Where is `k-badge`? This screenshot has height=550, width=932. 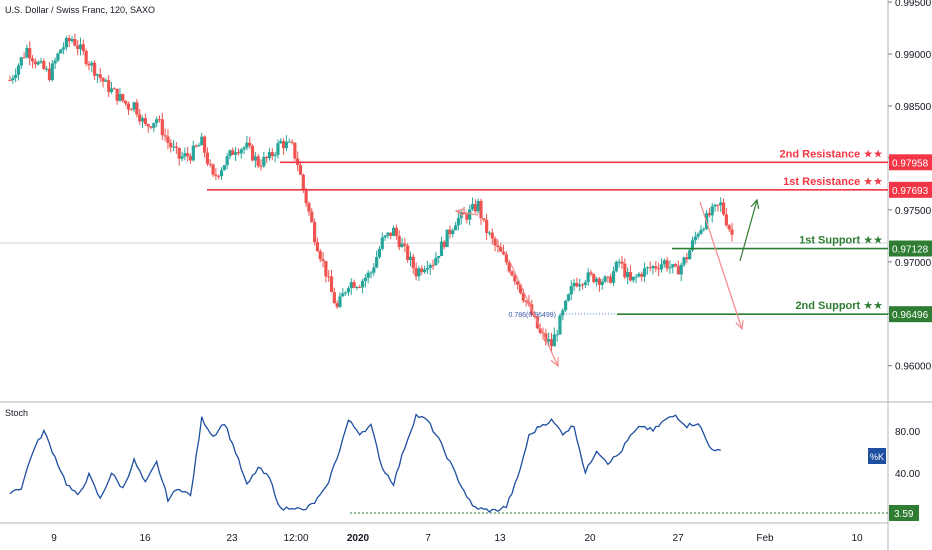 k-badge is located at coordinates (877, 456).